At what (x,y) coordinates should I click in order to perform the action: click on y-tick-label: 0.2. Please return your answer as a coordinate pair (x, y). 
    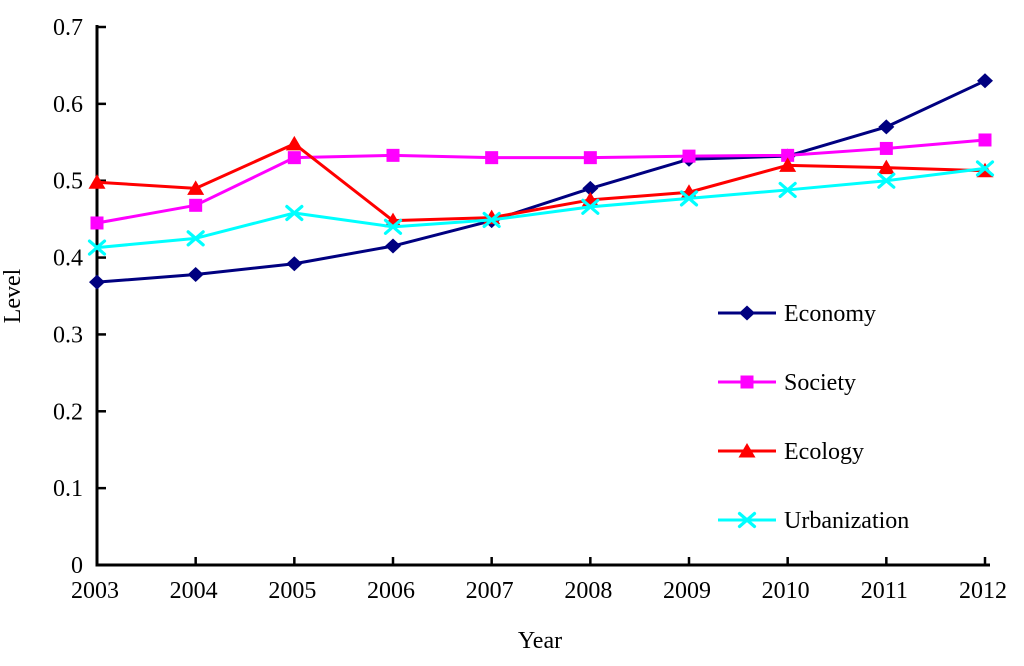
    Looking at the image, I should click on (68, 412).